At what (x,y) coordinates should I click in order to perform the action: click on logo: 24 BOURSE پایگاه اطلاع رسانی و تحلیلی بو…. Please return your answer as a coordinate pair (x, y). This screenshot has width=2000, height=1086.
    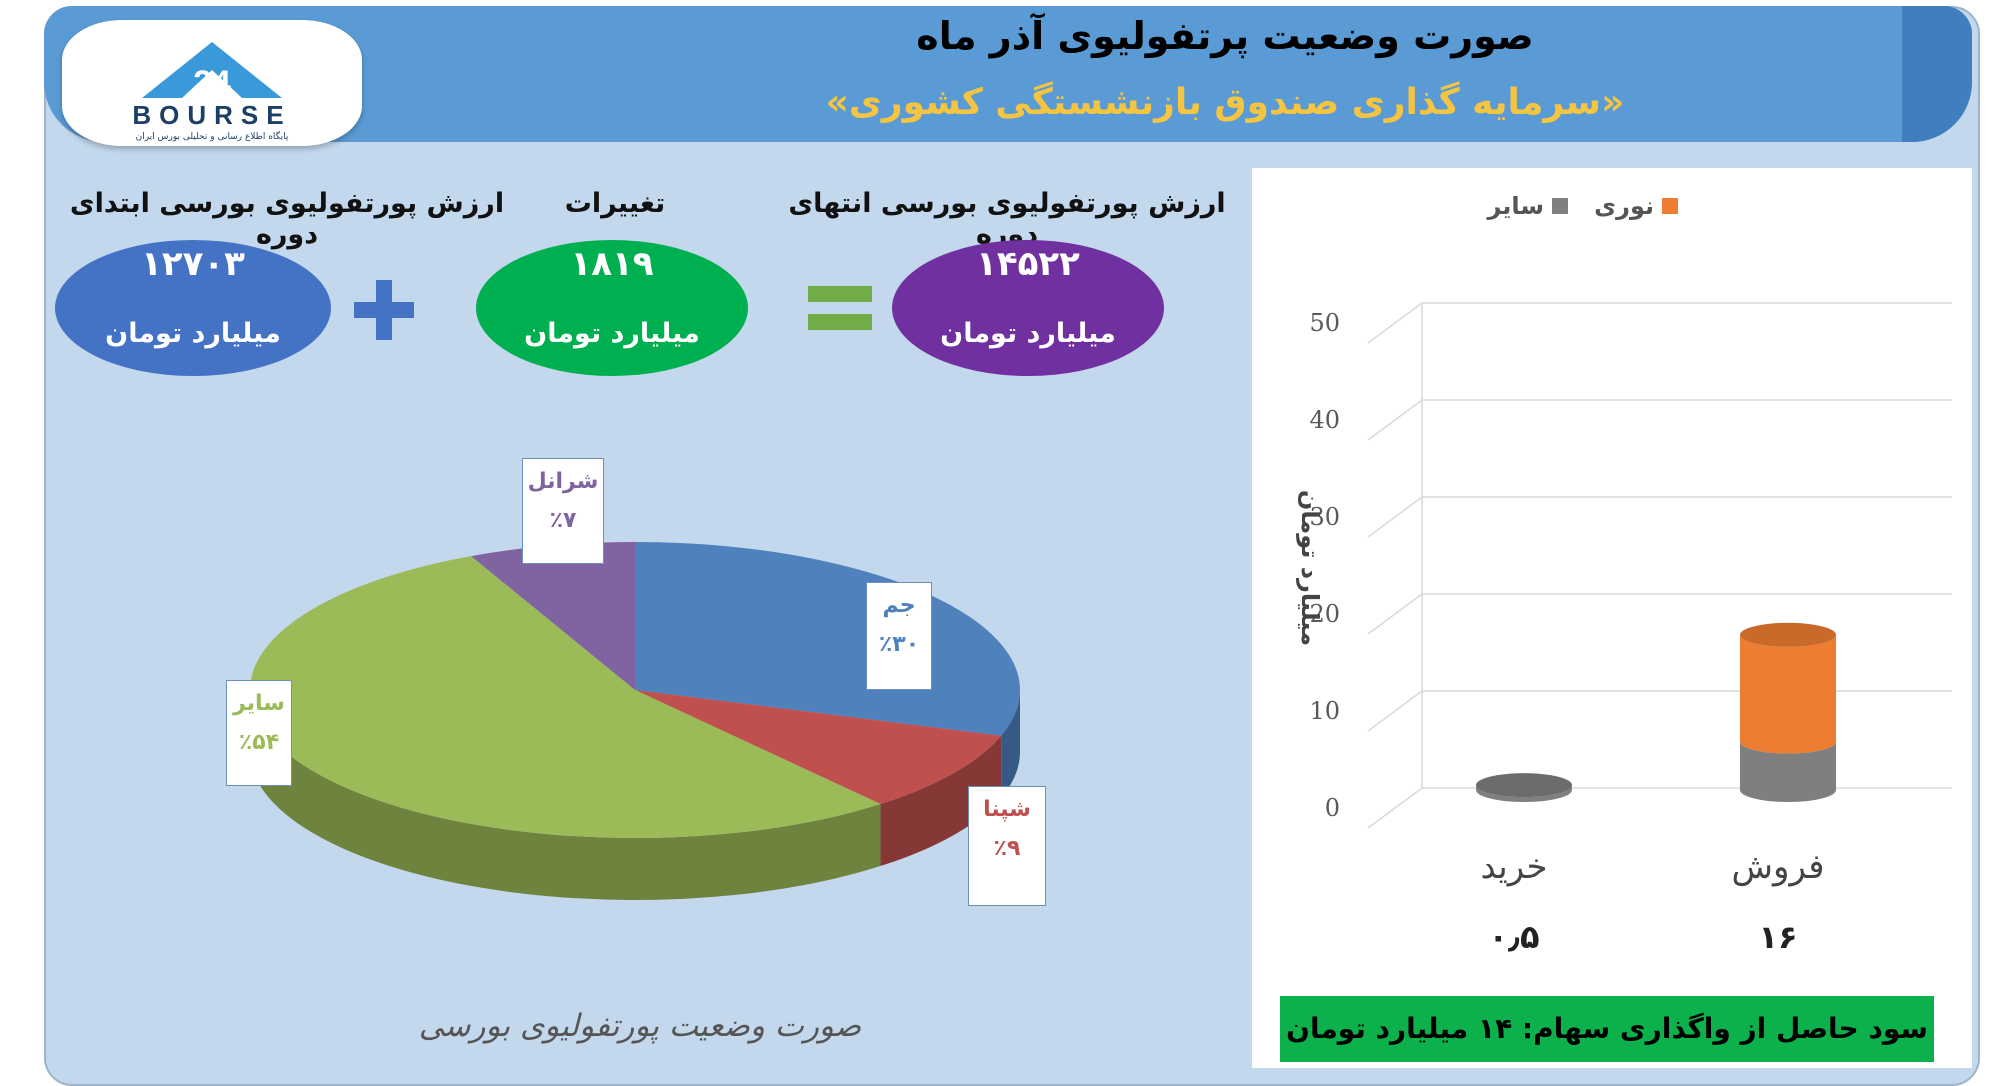
    Looking at the image, I should click on (212, 83).